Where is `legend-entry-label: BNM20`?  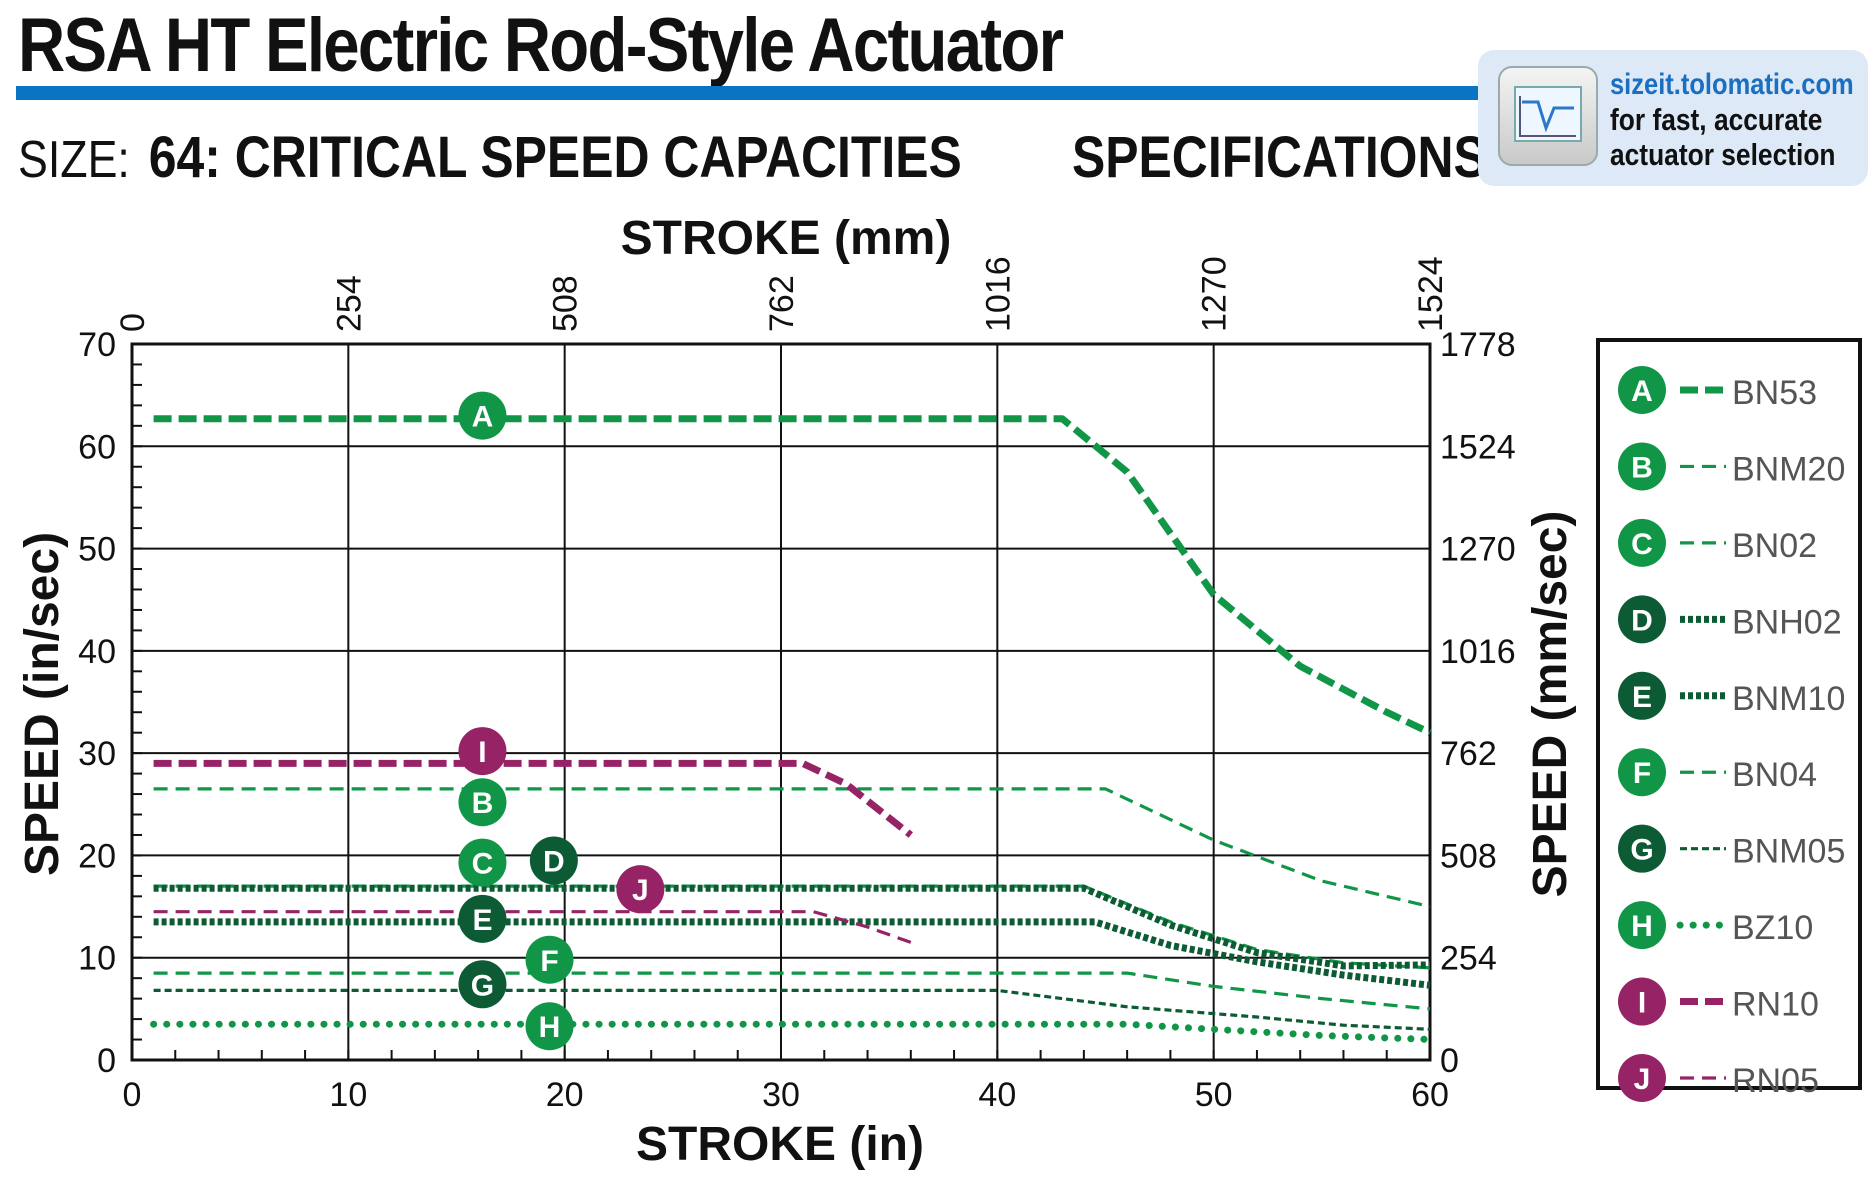
legend-entry-label: BNM20 is located at coordinates (1788, 469).